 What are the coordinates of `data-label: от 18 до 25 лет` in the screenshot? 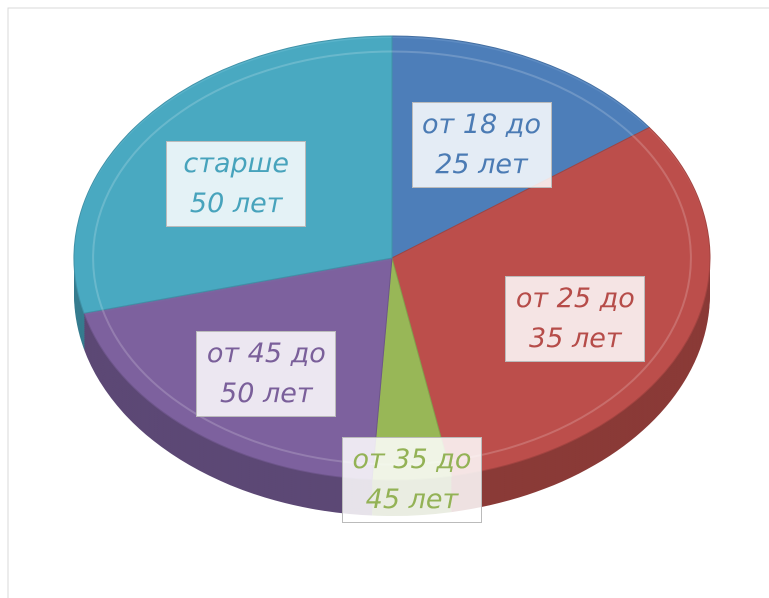 It's located at (481, 145).